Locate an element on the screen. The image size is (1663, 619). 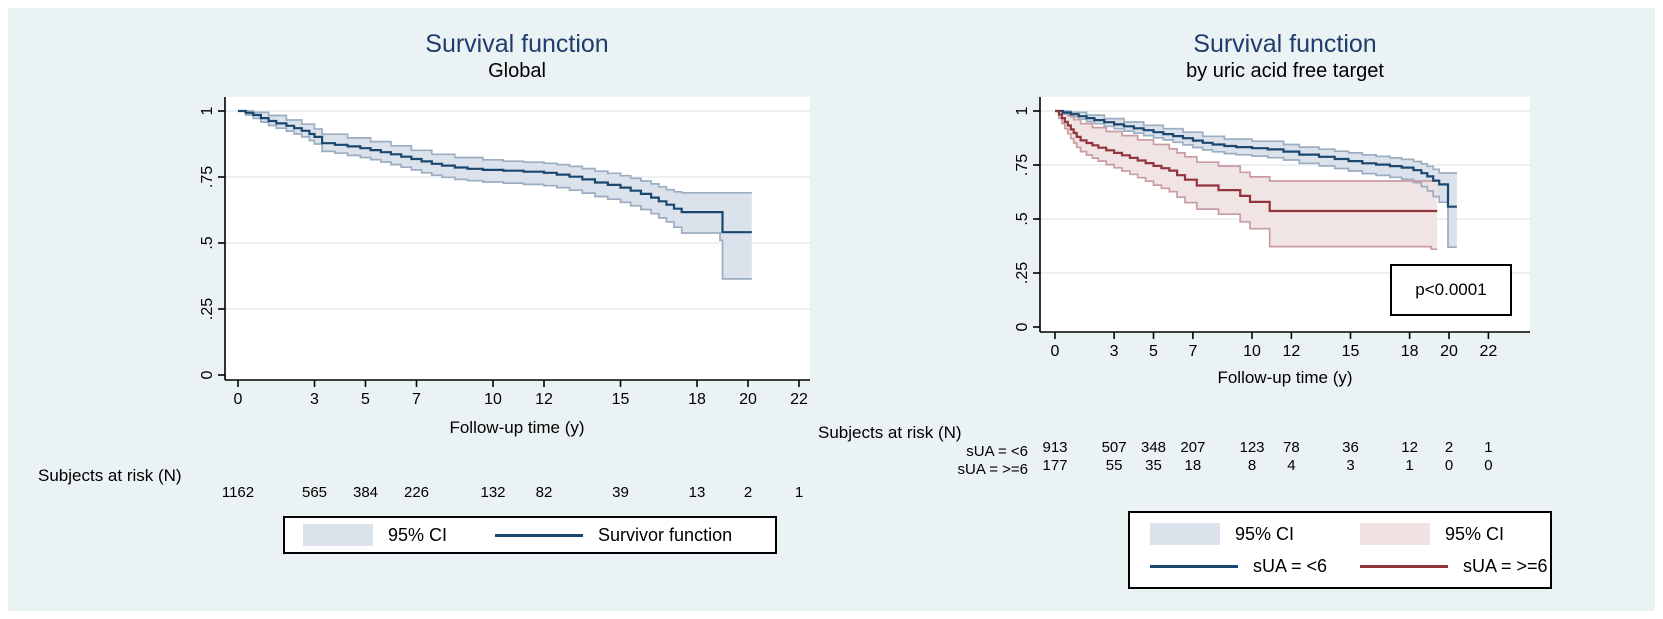
risk-count: 39 is located at coordinates (620, 492).